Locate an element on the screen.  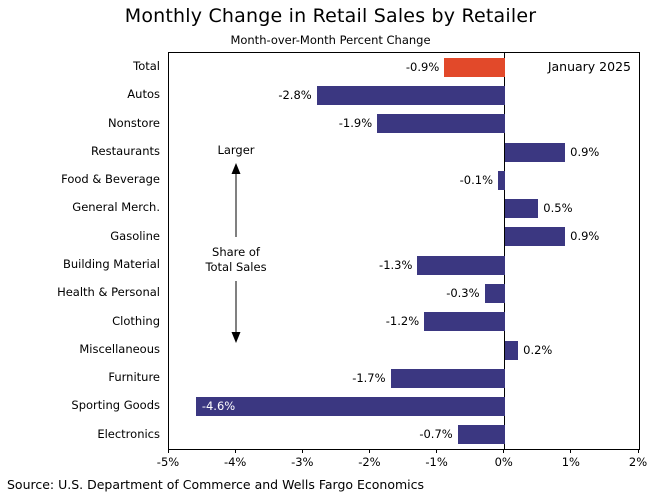
annotation-share-line1: Share of is located at coordinates (236, 252).